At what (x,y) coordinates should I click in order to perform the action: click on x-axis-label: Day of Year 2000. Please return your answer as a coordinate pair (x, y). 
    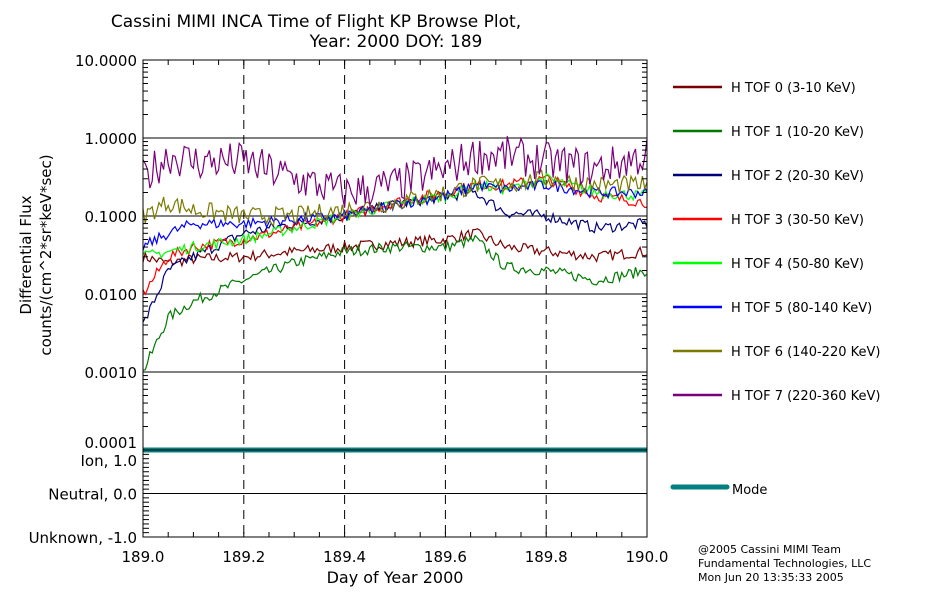
    Looking at the image, I should click on (395, 577).